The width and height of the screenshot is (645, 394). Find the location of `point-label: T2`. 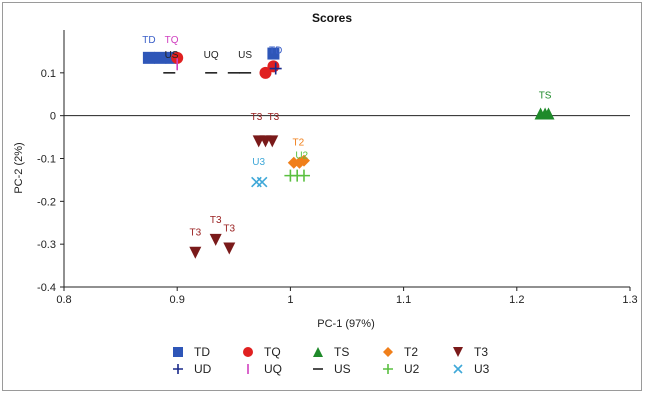

point-label: T2 is located at coordinates (298, 143).